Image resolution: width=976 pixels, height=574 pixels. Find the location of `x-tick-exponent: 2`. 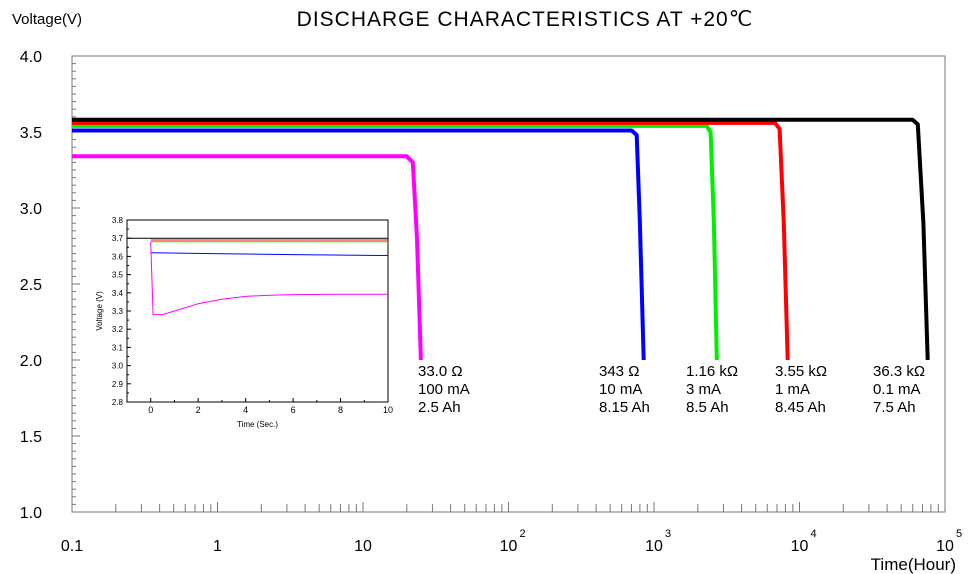

x-tick-exponent: 2 is located at coordinates (523, 534).